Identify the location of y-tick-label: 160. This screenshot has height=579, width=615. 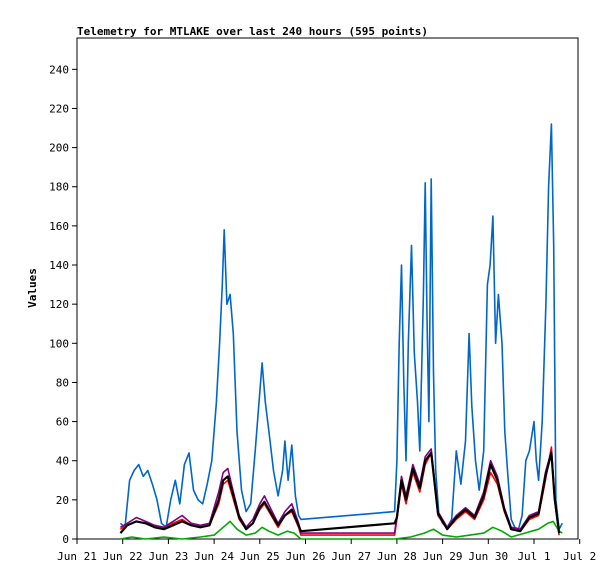
(59, 226).